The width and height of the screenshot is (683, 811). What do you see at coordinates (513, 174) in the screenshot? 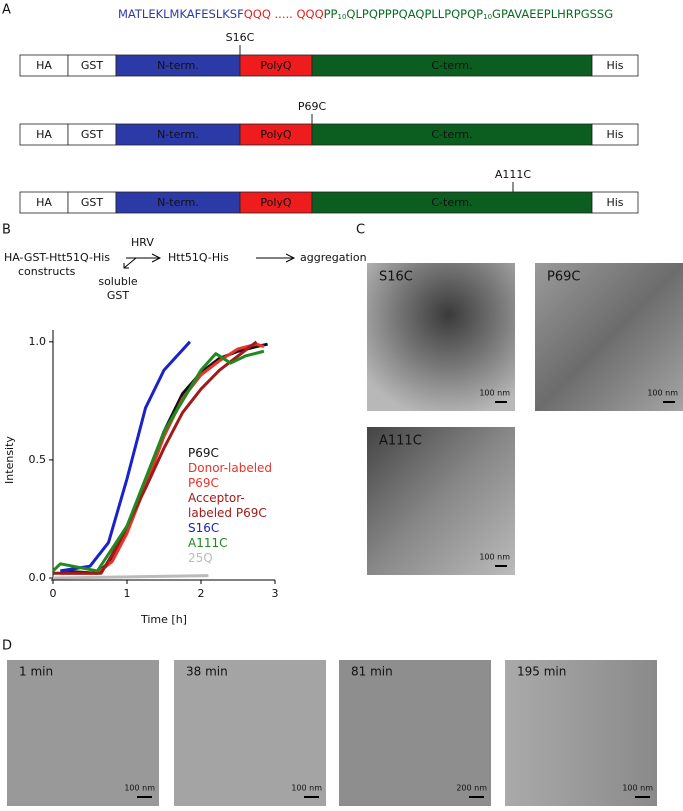
I see `mutation-label: A111C` at bounding box center [513, 174].